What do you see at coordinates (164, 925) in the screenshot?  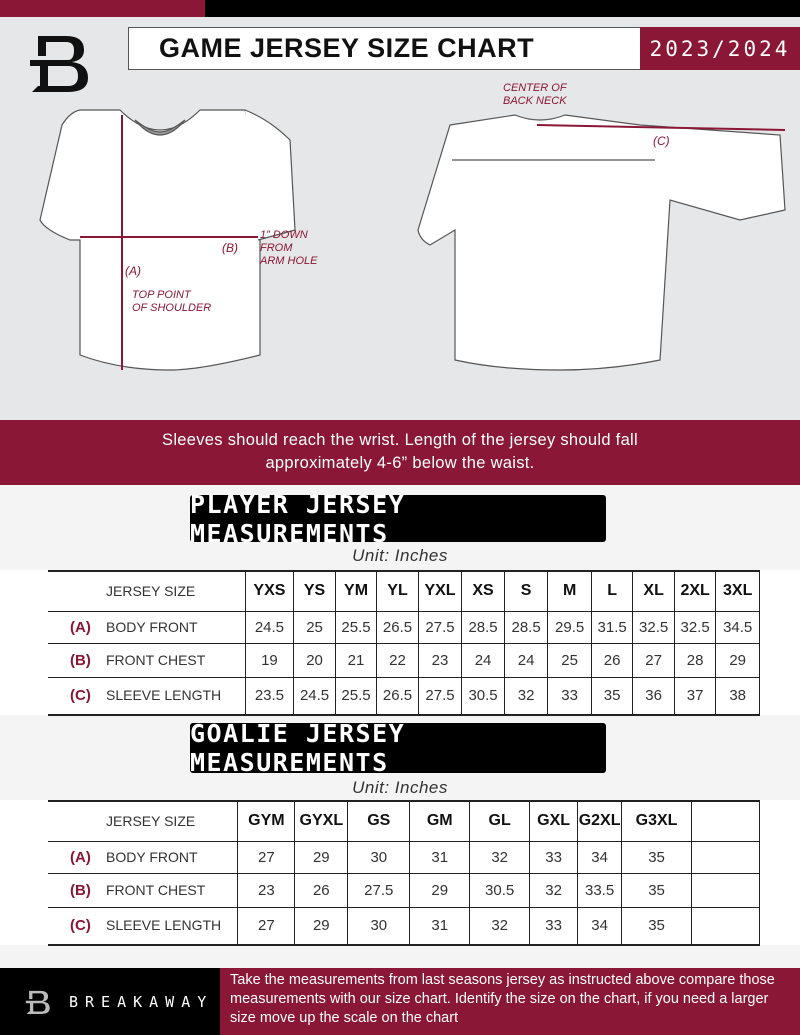 I see `row-name: SLEEVE LENGTH` at bounding box center [164, 925].